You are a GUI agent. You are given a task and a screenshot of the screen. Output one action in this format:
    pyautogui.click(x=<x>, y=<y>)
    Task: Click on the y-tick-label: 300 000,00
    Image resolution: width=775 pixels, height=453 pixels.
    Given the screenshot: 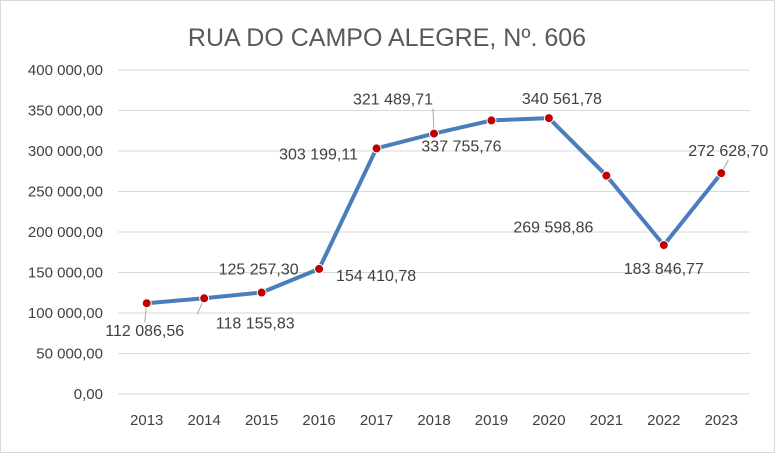 What is the action you would take?
    pyautogui.click(x=65, y=151)
    